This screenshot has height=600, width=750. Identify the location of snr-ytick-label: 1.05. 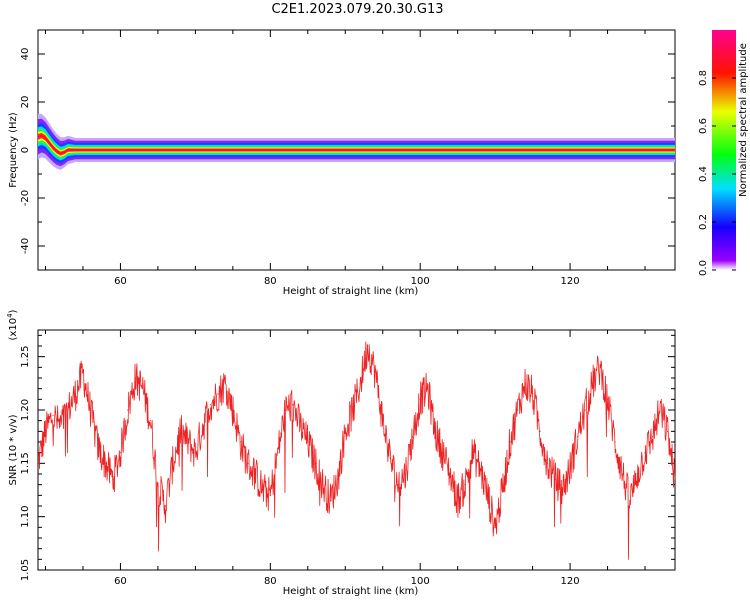
(25, 570).